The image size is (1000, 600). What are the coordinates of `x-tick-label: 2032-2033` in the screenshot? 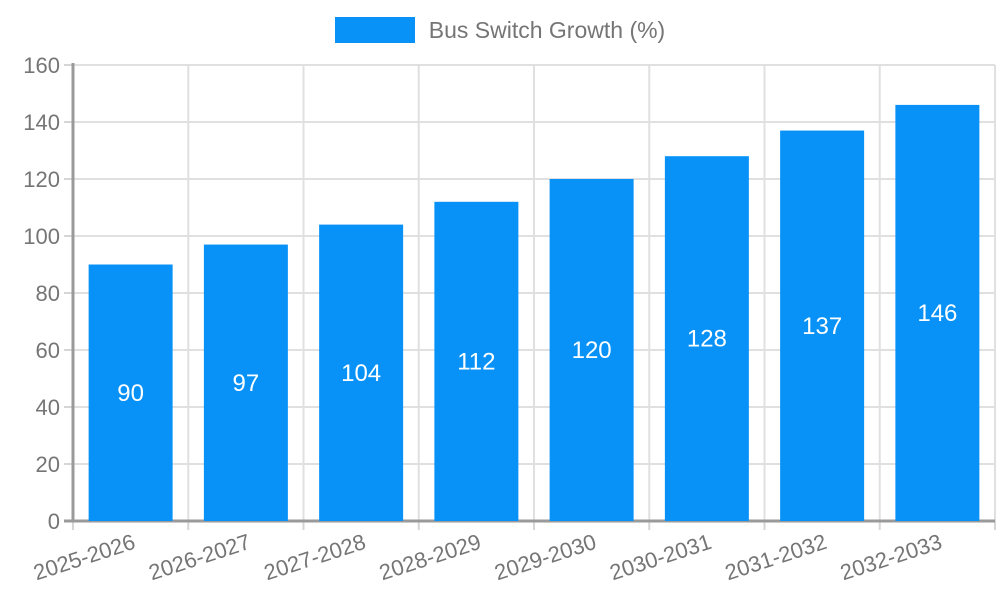 It's located at (891, 557).